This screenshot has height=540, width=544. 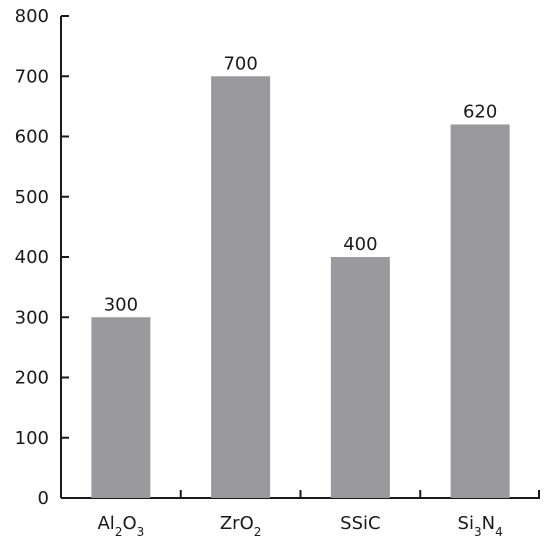 I want to click on x-category-label: ZrO2, so click(x=241, y=526).